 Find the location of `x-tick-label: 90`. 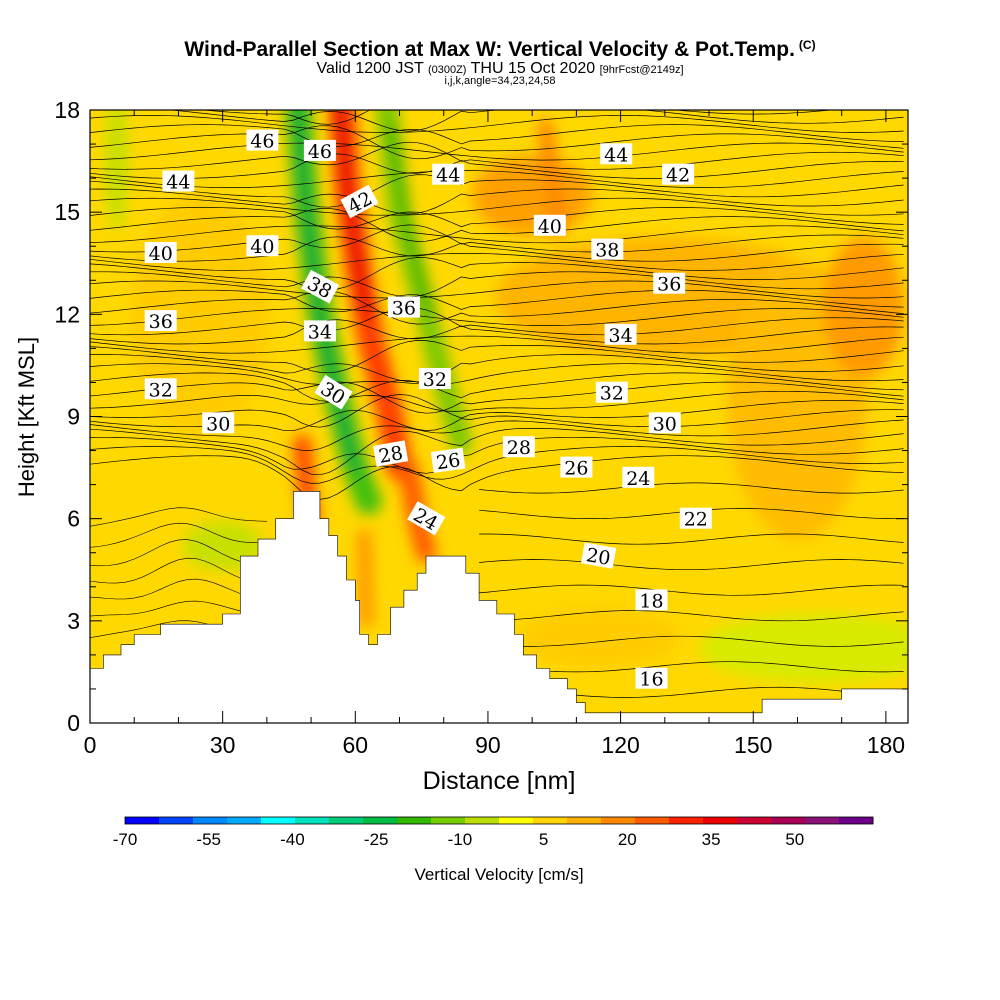

x-tick-label: 90 is located at coordinates (488, 745).